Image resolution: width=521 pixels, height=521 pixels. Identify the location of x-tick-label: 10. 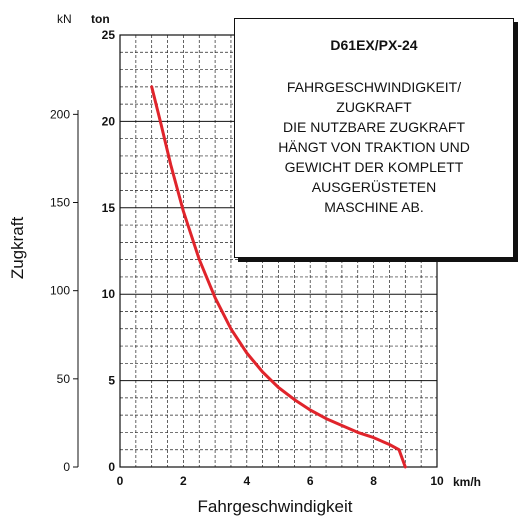
(437, 481).